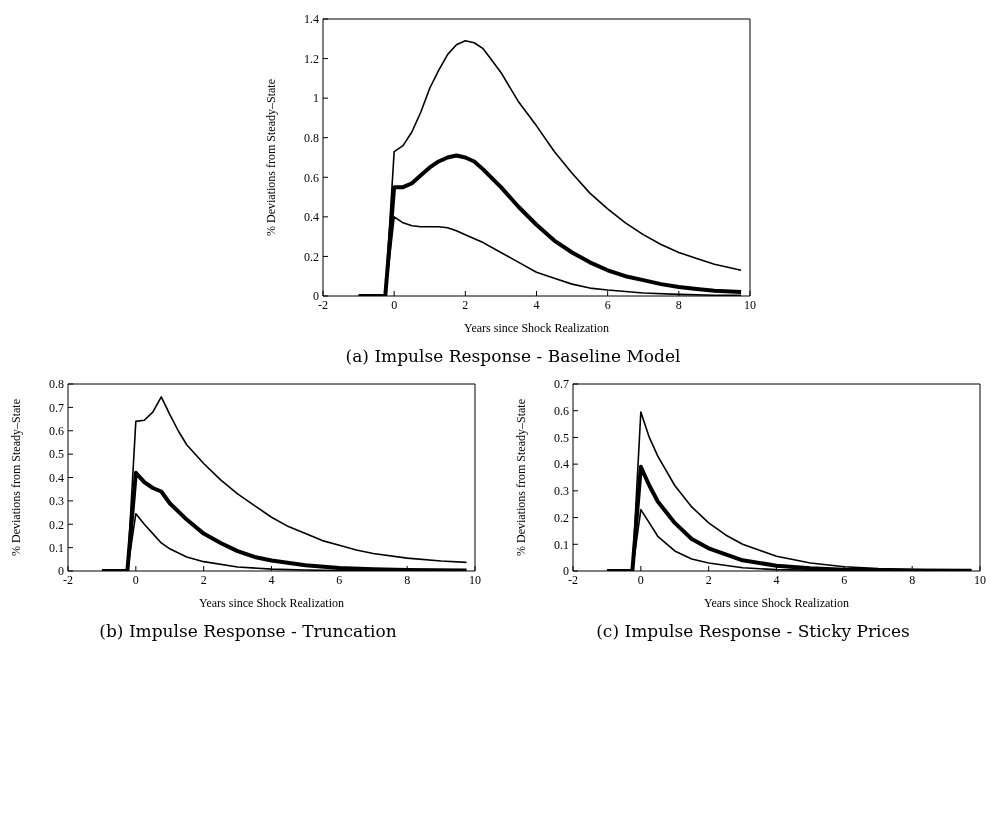 The width and height of the screenshot is (1004, 825). I want to click on text: (b) Impulse Response - Truncation, so click(248, 631).